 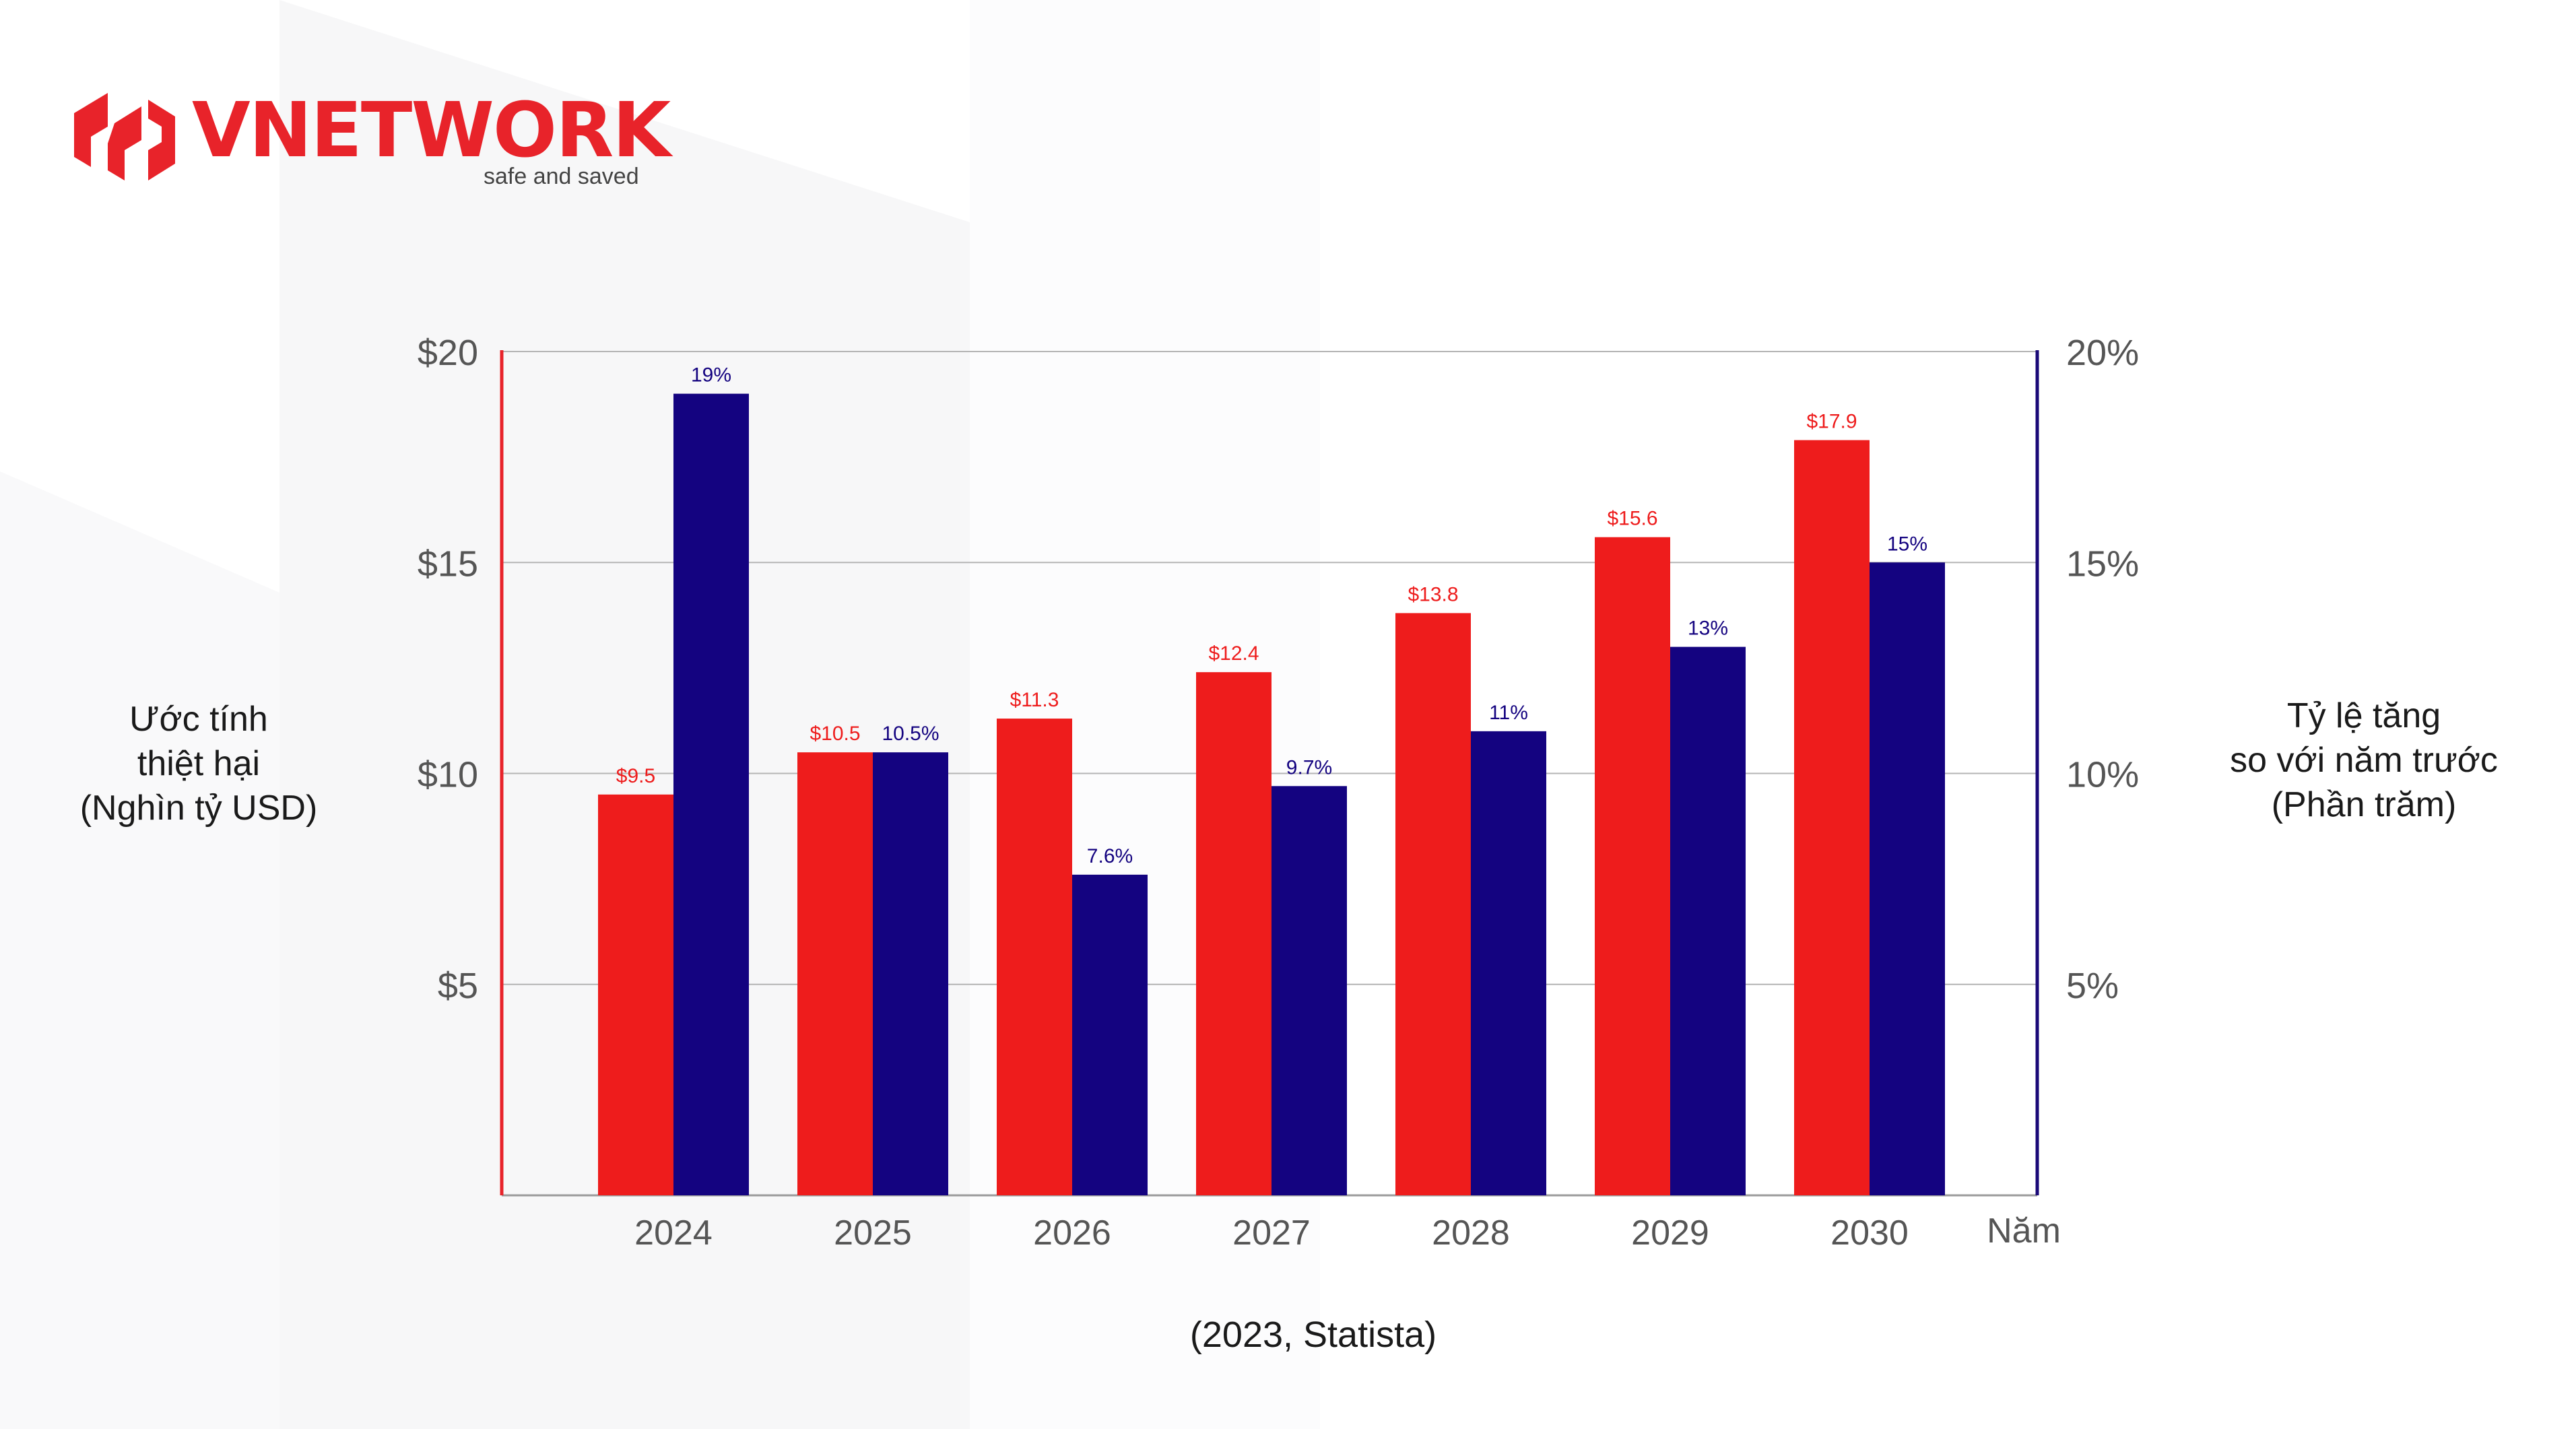 What do you see at coordinates (1433, 594) in the screenshot?
I see `damage-data-label: $13.8` at bounding box center [1433, 594].